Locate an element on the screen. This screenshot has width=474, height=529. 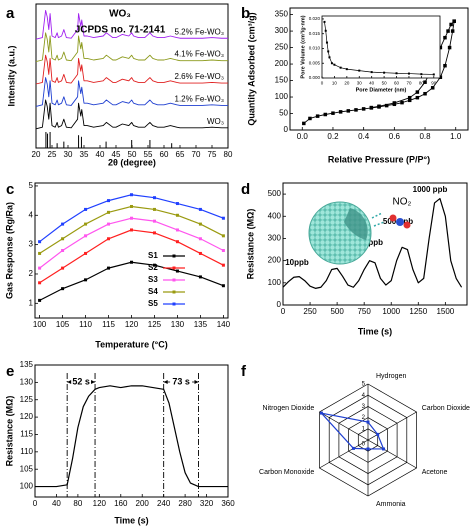
x-axis-label: 2θ (degree) is located at coordinates (132, 162).